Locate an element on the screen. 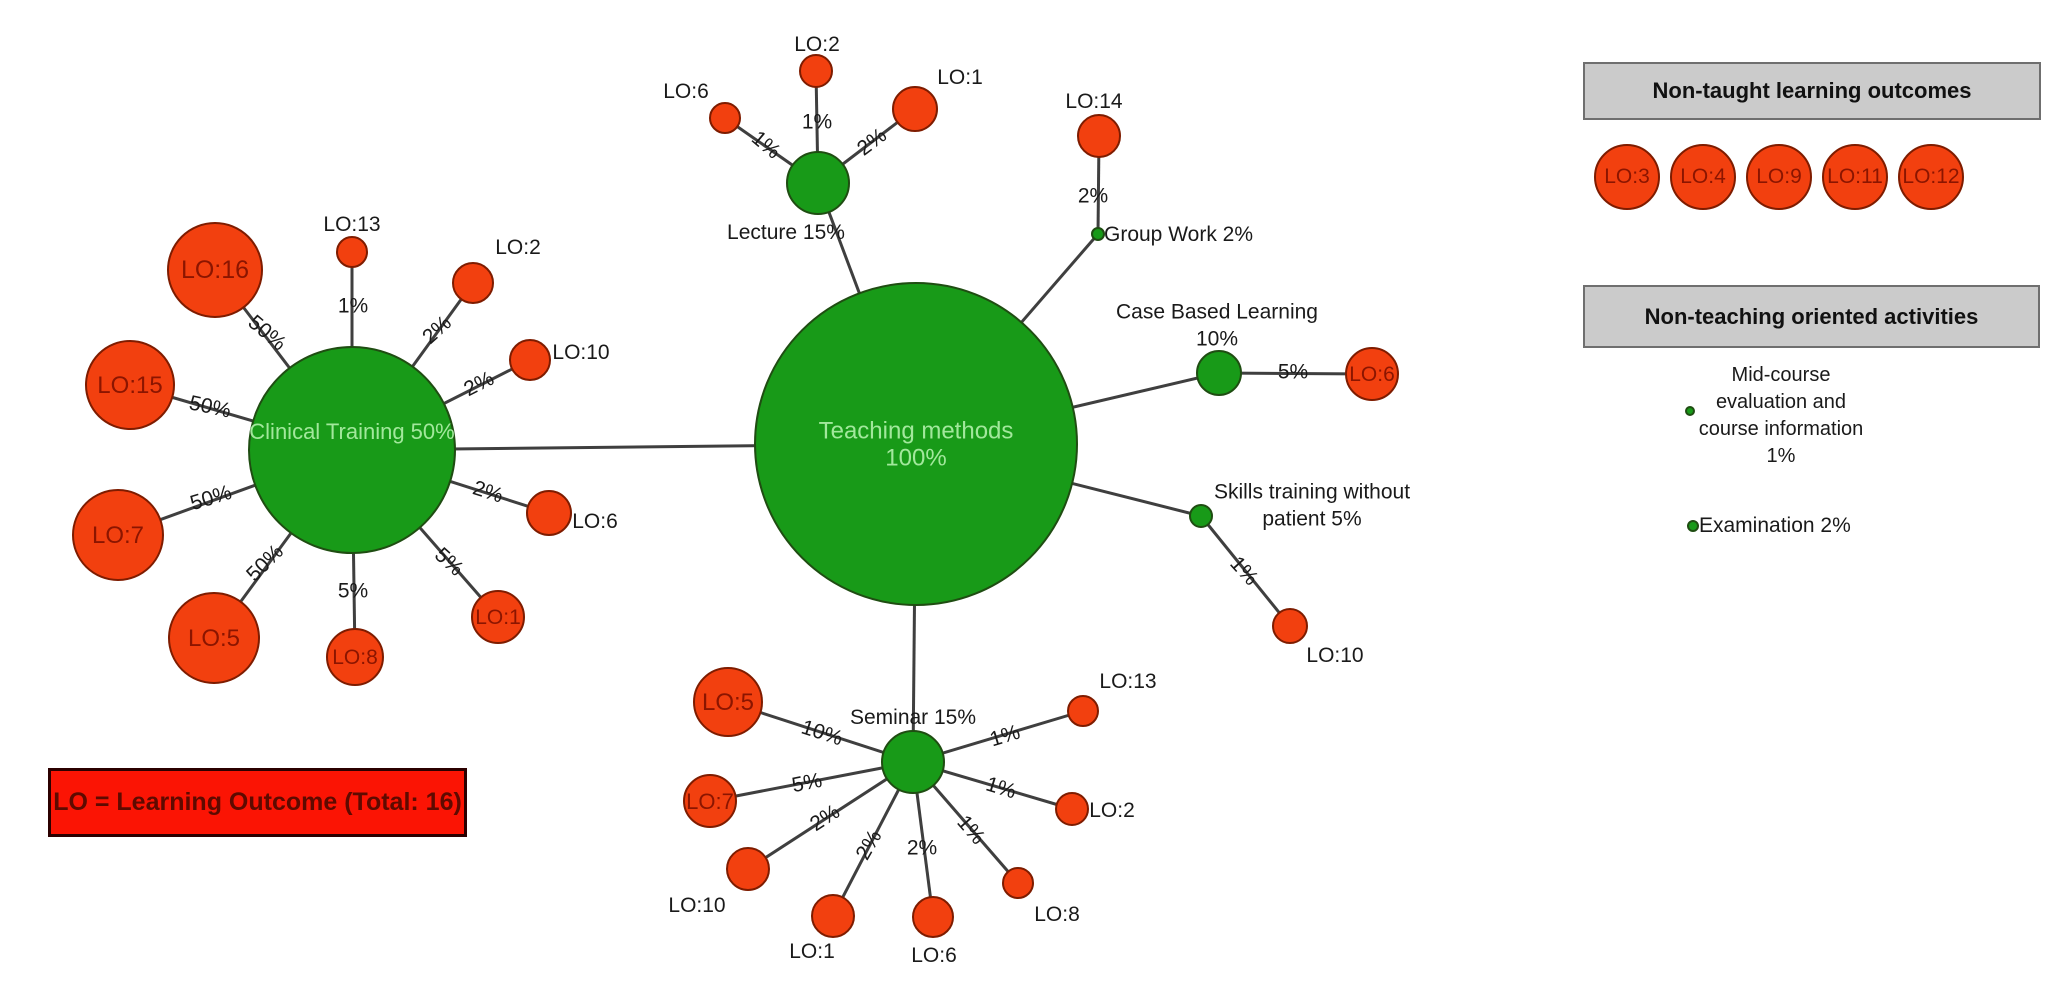 The image size is (2059, 1001). edge-seminar-m7 is located at coordinates (811, 781).